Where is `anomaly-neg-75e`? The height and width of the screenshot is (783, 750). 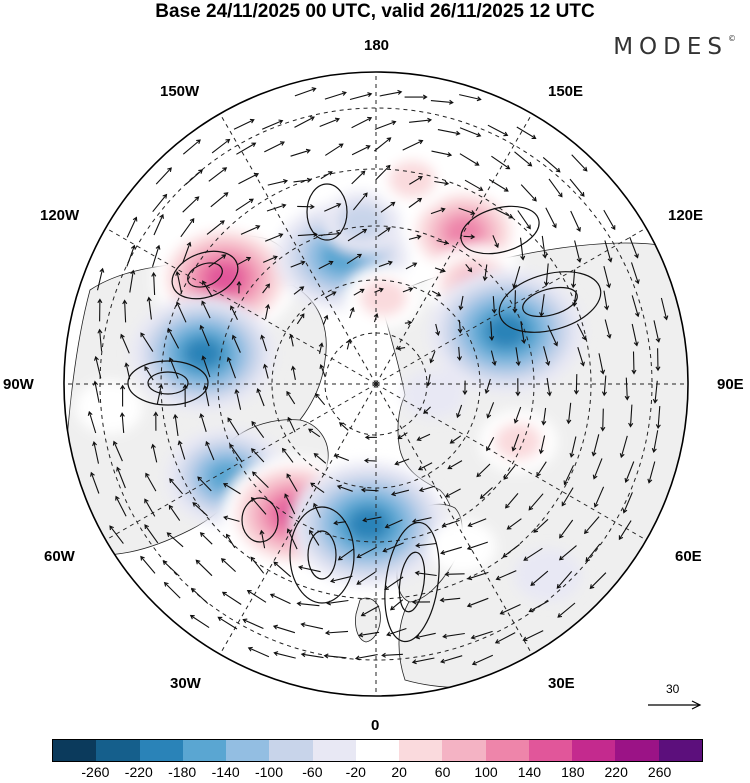 anomaly-neg-75e is located at coordinates (434, 394).